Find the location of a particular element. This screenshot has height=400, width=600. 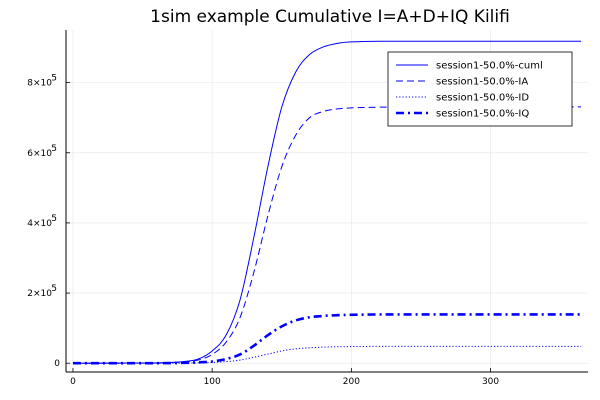

y-tick-label: 2×10 is located at coordinates (39, 294).